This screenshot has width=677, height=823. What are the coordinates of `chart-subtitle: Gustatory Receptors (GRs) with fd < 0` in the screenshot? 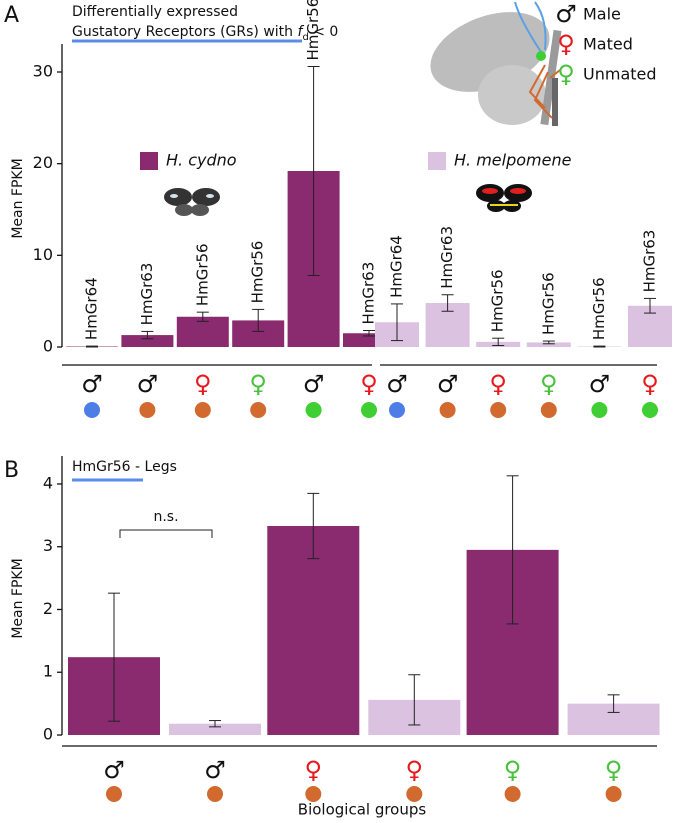 It's located at (205, 33).